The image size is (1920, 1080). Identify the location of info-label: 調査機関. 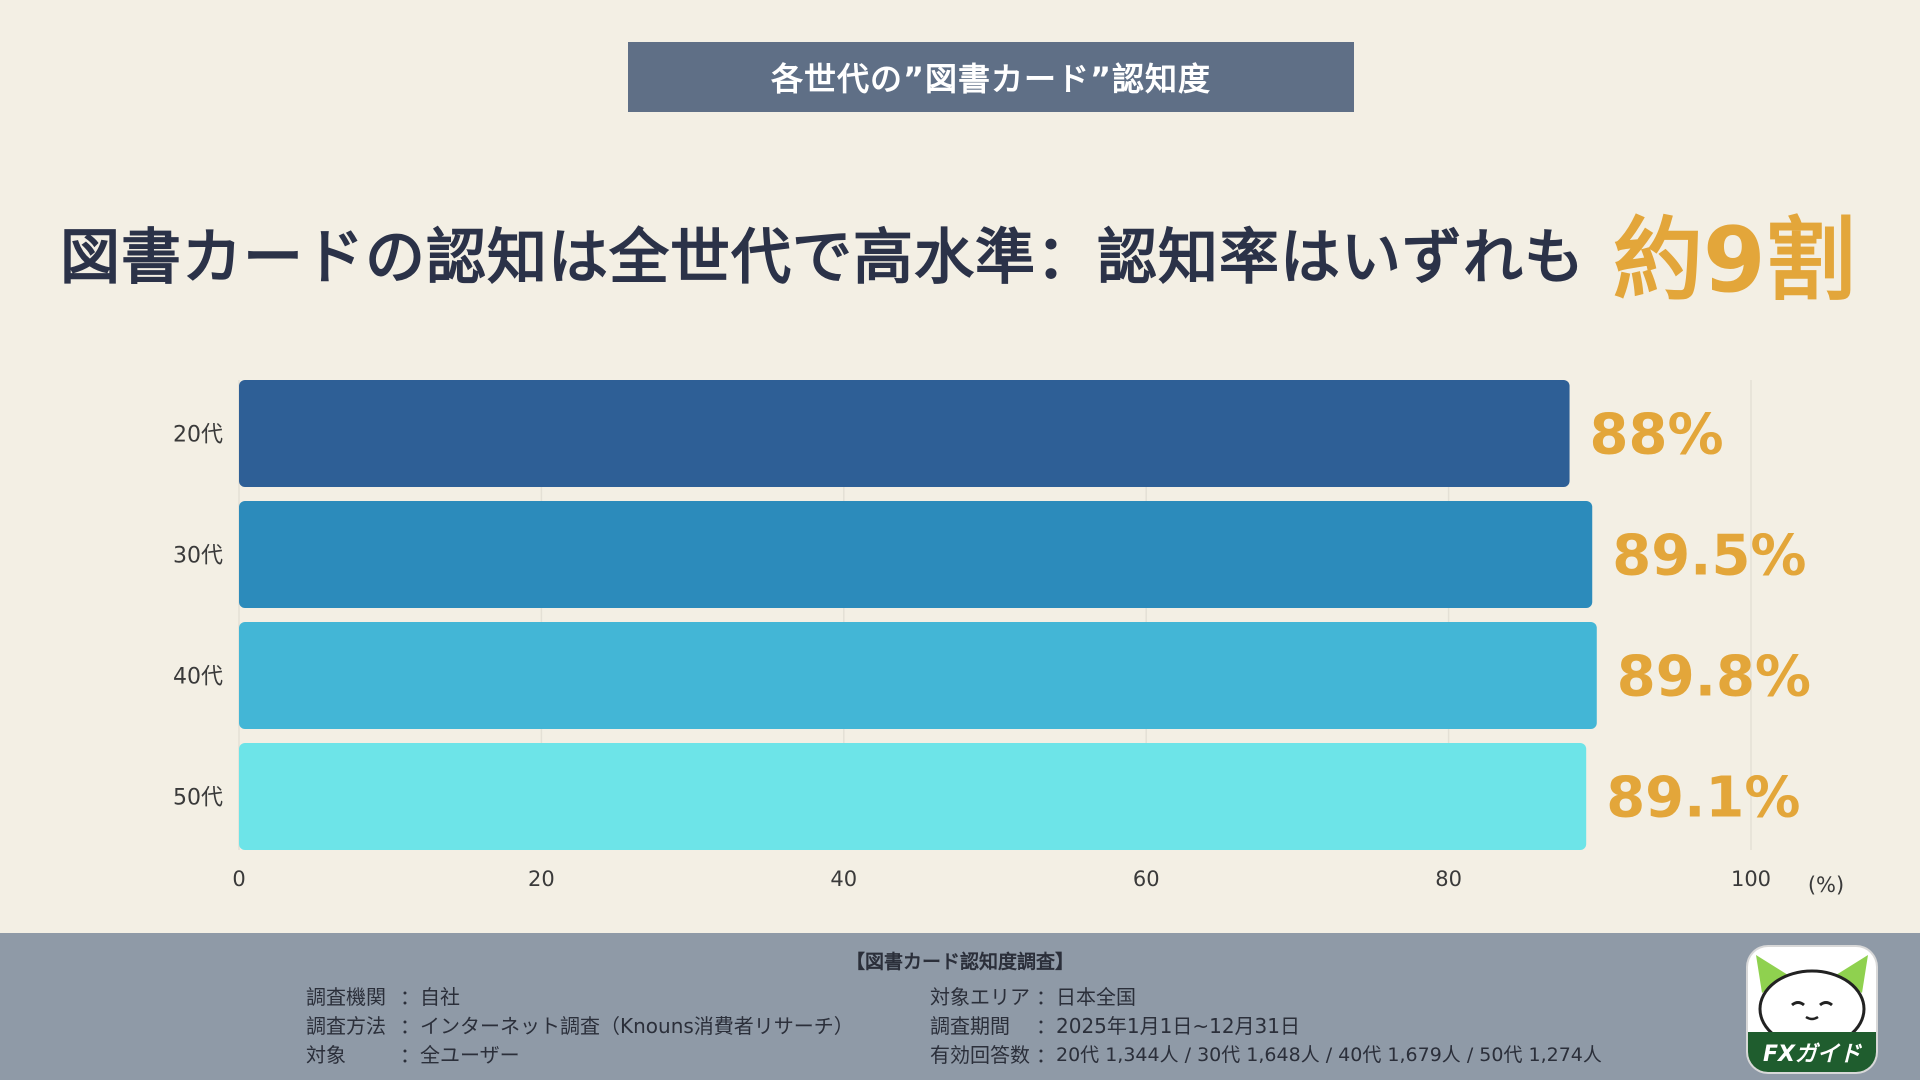
(346, 997).